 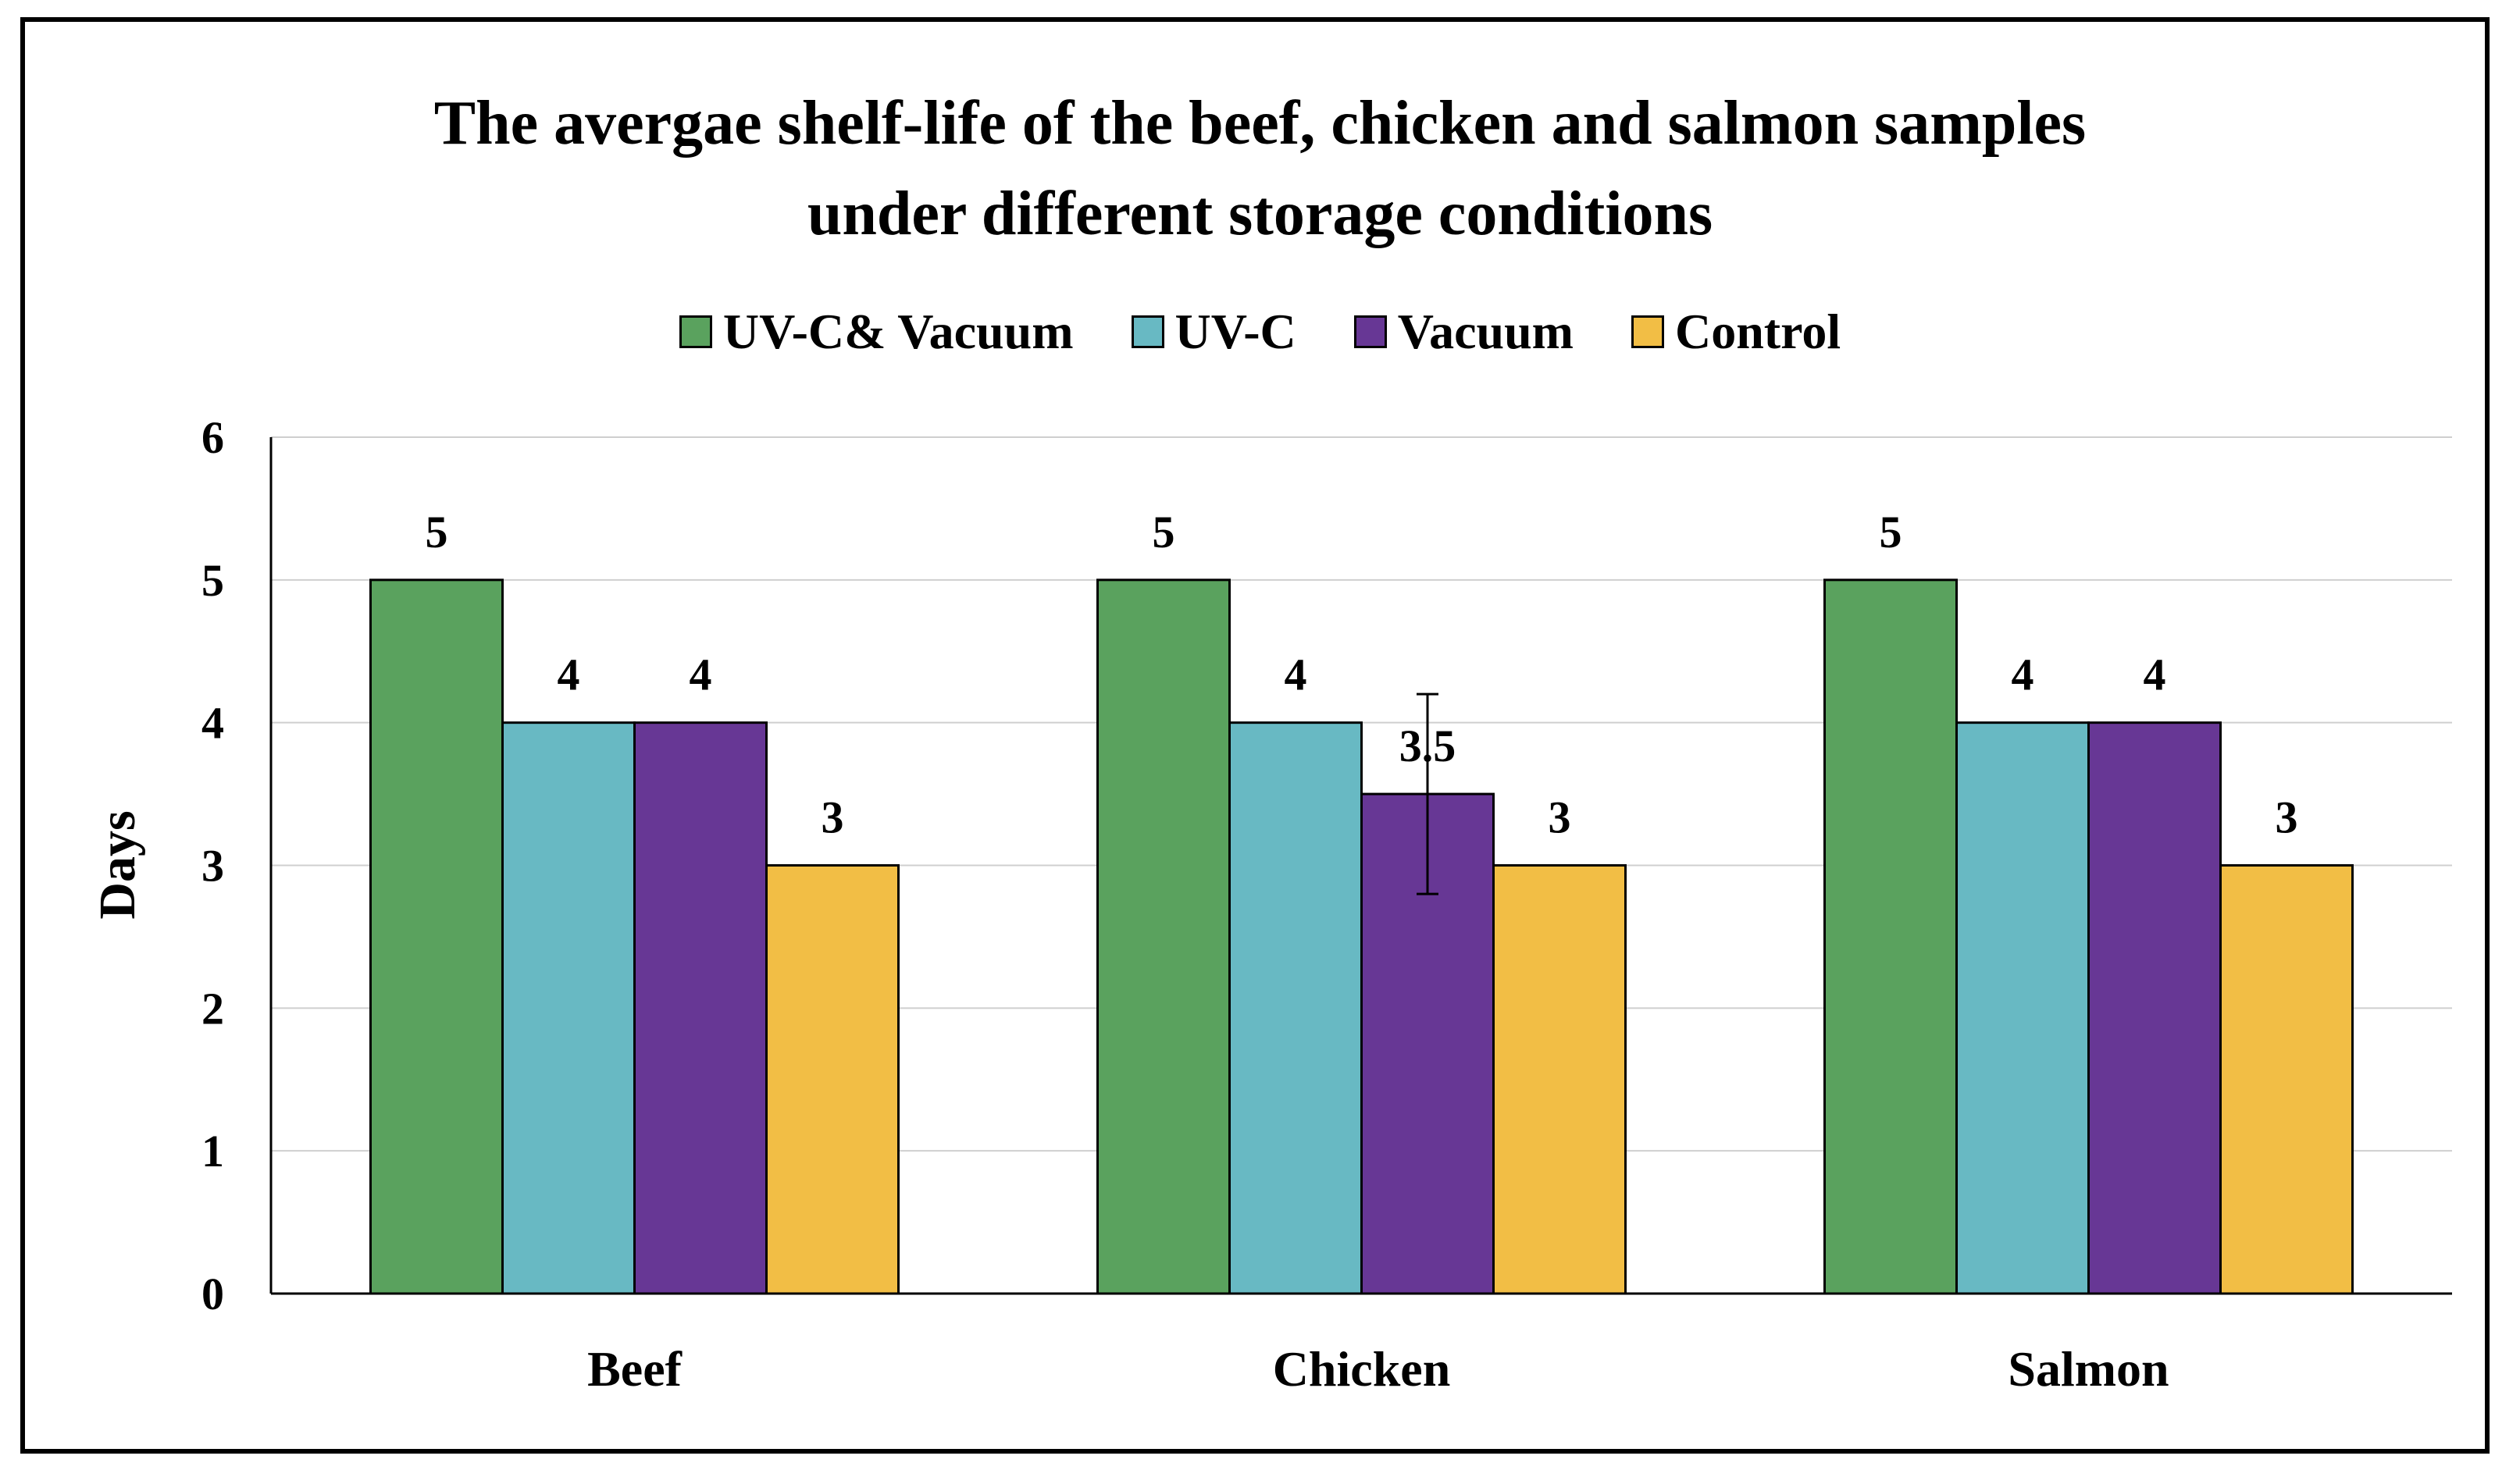 I want to click on legend-item-uvc-vacuum: UV-C& Vacuum, so click(x=876, y=332).